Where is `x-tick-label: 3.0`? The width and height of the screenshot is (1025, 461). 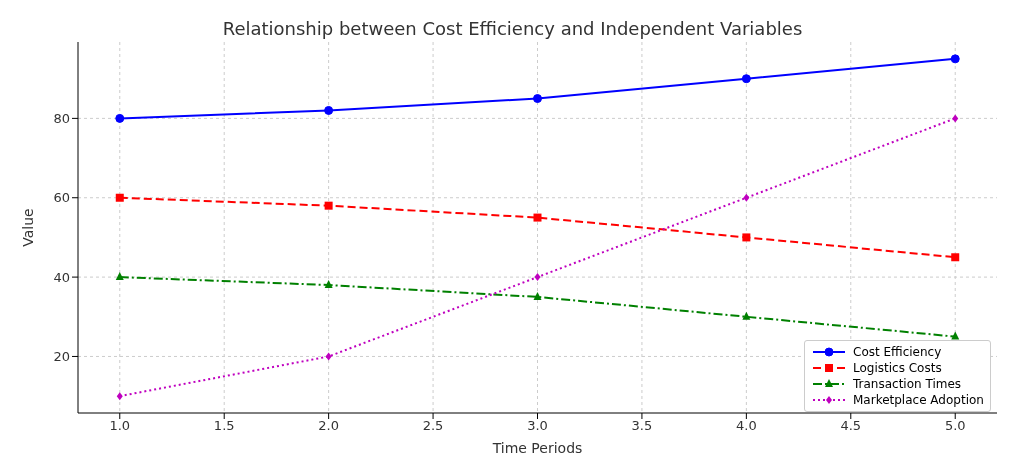 x-tick-label: 3.0 is located at coordinates (537, 426).